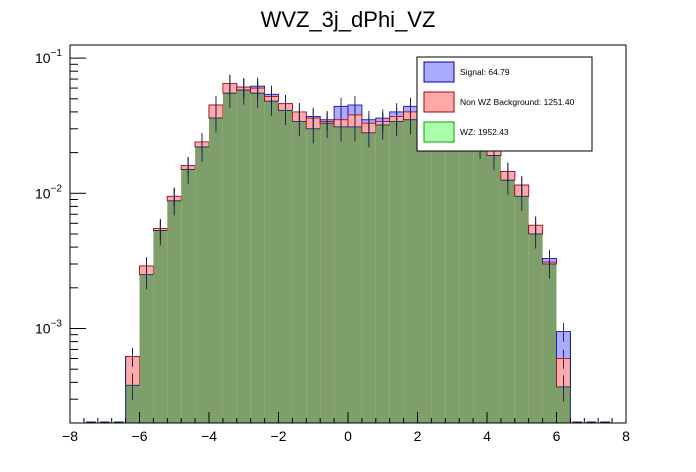  I want to click on legend-label-2: WZ: 1952.43, so click(484, 132).